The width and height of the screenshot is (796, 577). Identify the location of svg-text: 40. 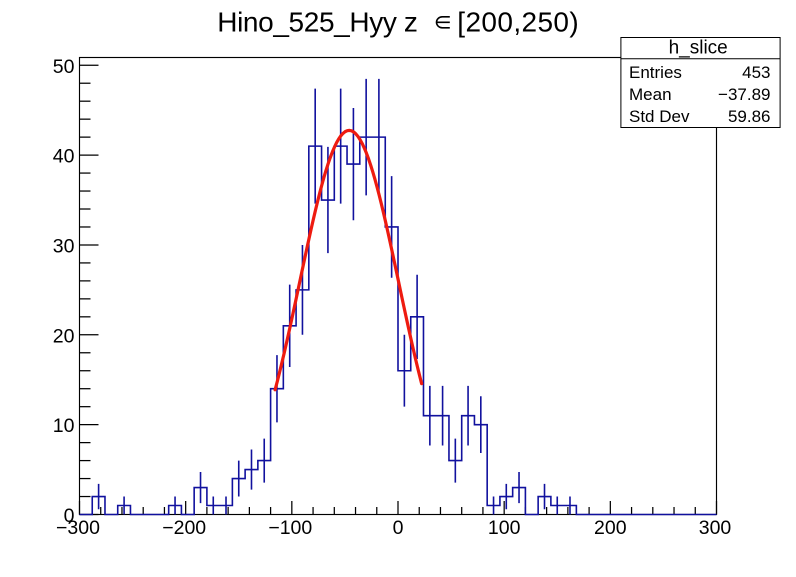
(64, 157).